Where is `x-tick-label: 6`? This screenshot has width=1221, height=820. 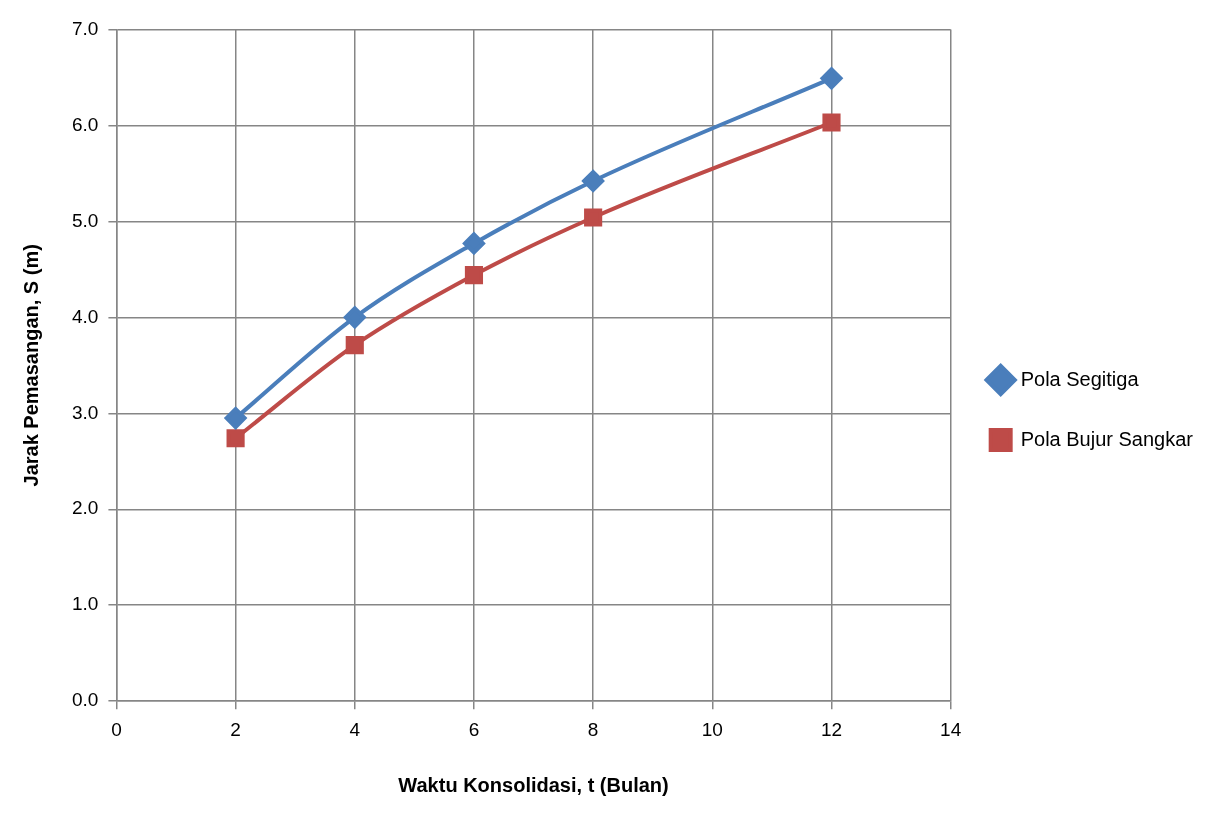 x-tick-label: 6 is located at coordinates (474, 729).